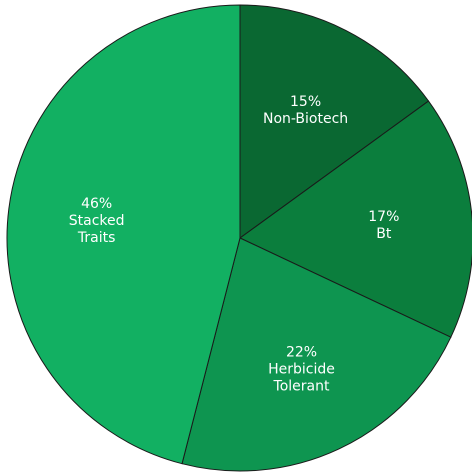 This screenshot has height=472, width=472. I want to click on slice-percent: 15%, so click(305, 102).